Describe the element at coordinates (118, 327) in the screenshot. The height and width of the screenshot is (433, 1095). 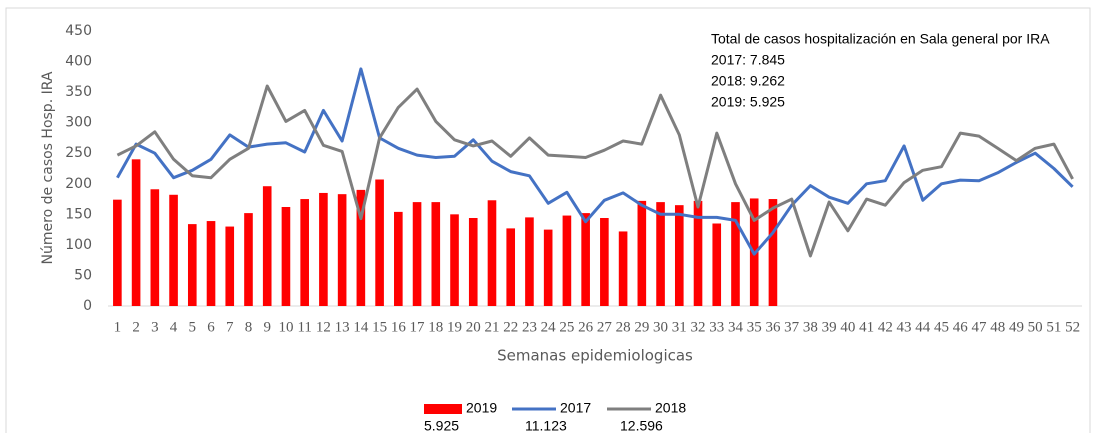
I see `x-tick-label: 1` at that location.